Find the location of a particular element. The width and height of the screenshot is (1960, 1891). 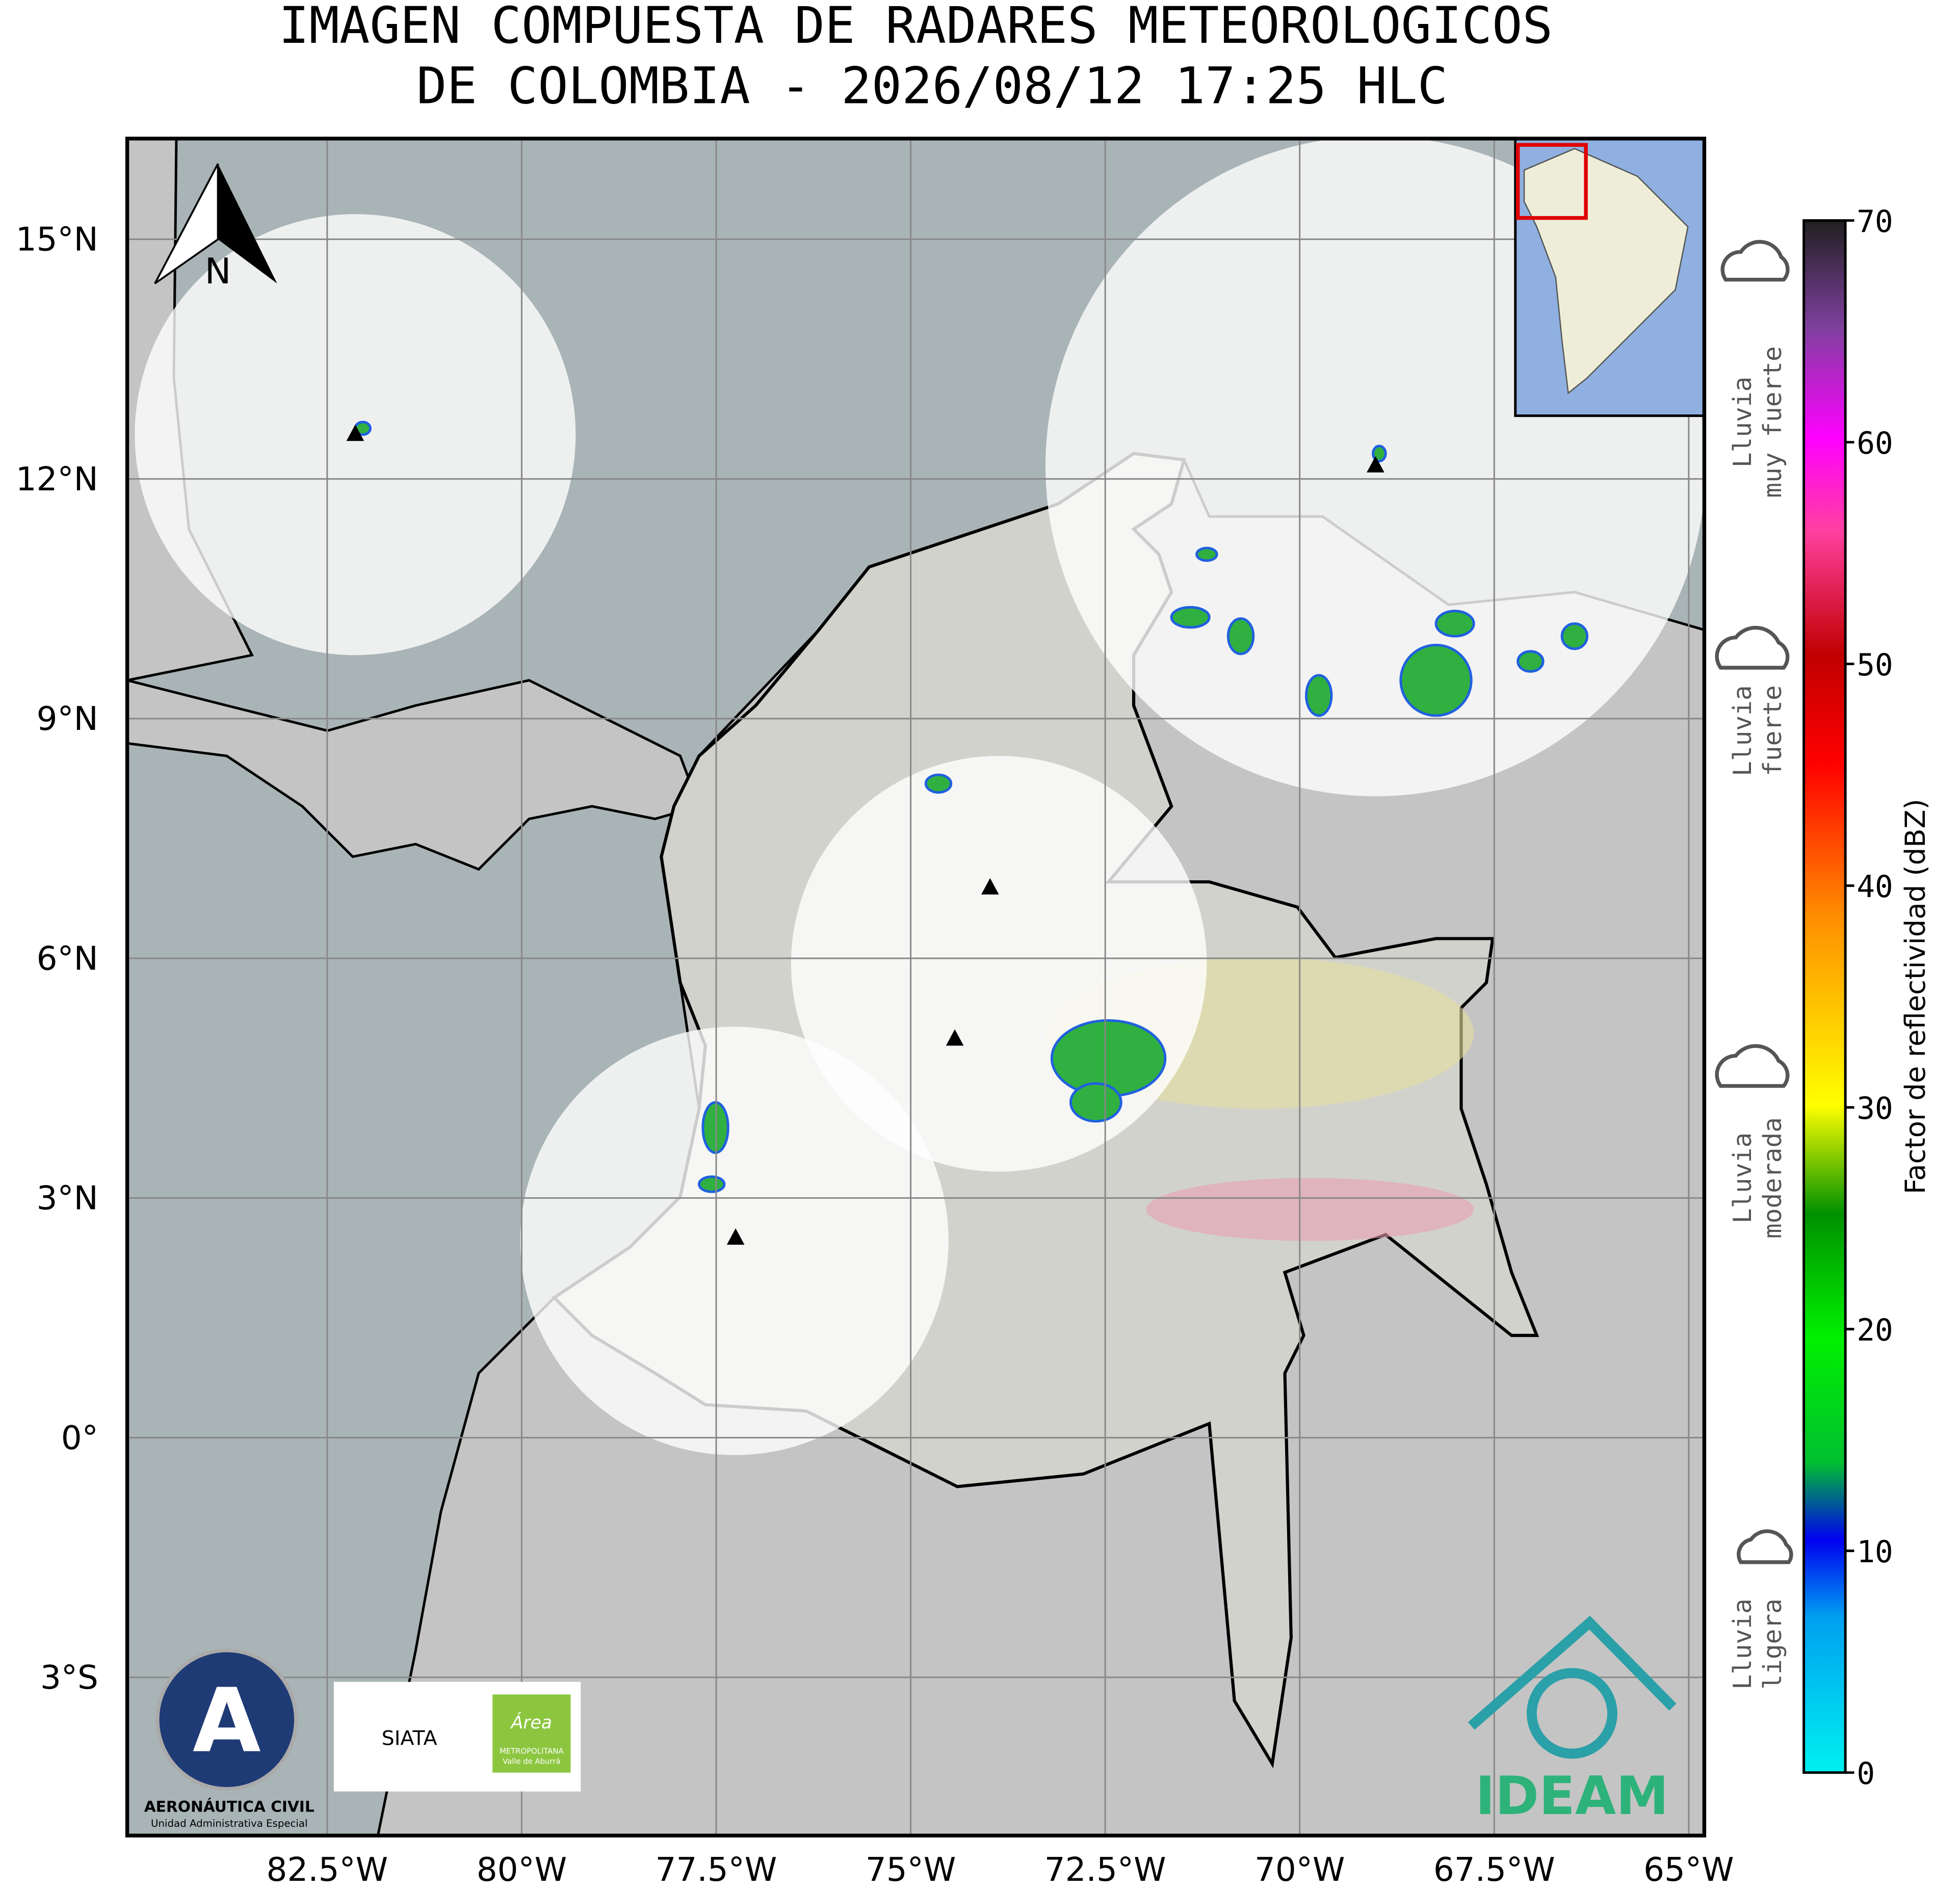

lon-tick-label: 65°W is located at coordinates (1688, 1870).